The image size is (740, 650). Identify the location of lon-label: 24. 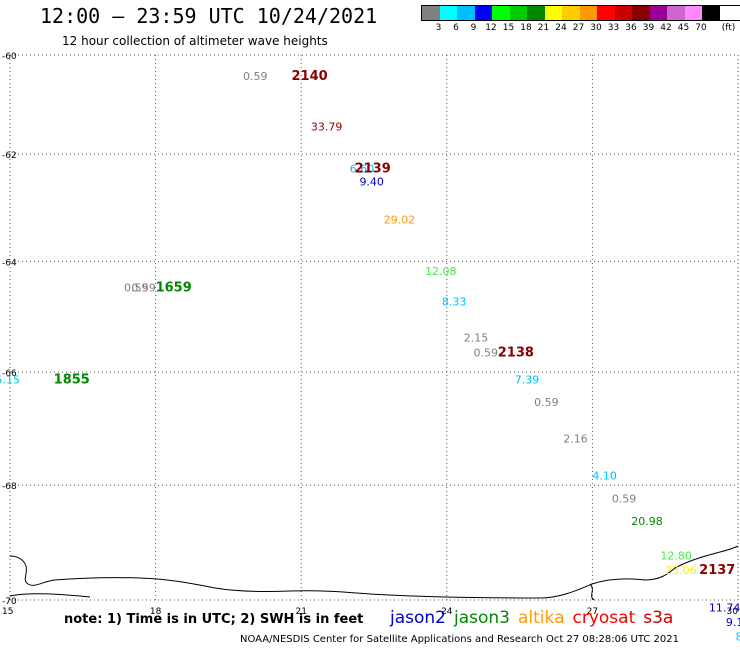
(447, 612).